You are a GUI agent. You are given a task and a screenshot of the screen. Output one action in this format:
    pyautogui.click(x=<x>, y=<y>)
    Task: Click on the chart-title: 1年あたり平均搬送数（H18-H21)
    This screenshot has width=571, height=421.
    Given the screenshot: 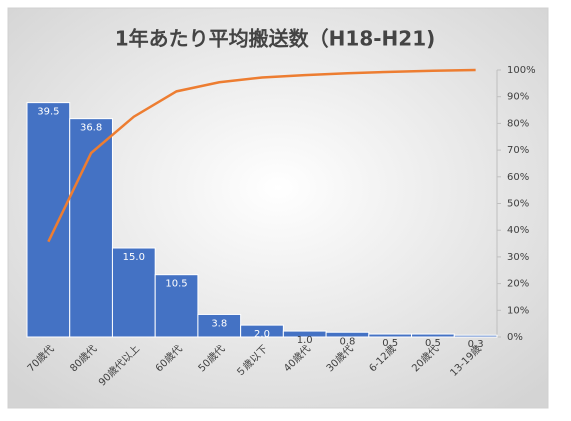 What is the action you would take?
    pyautogui.click(x=275, y=39)
    